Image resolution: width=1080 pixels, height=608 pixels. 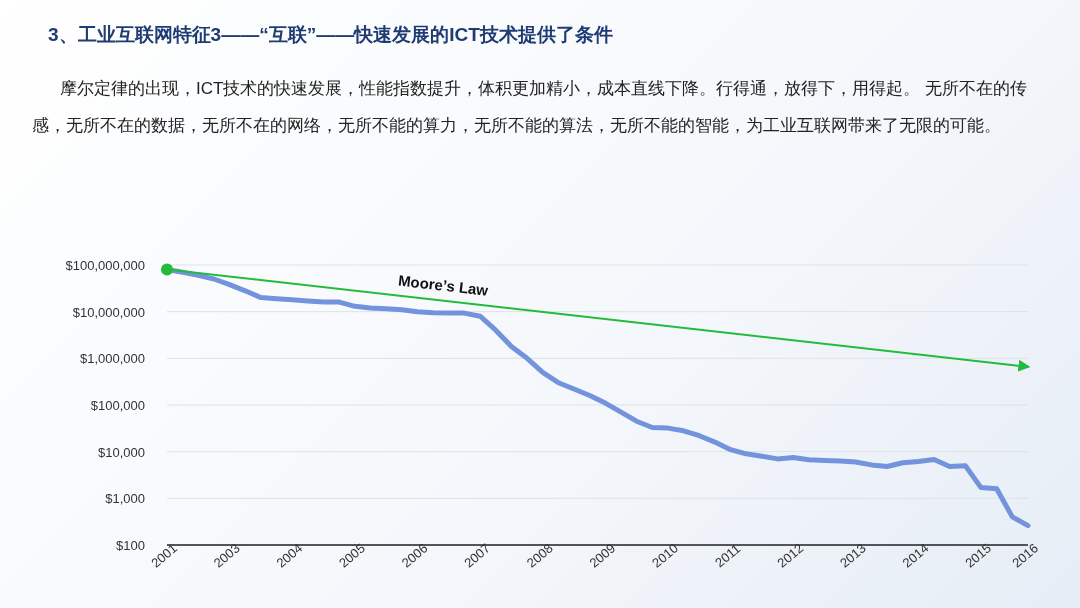 I want to click on y-tick-label: $100,000, so click(x=117, y=405).